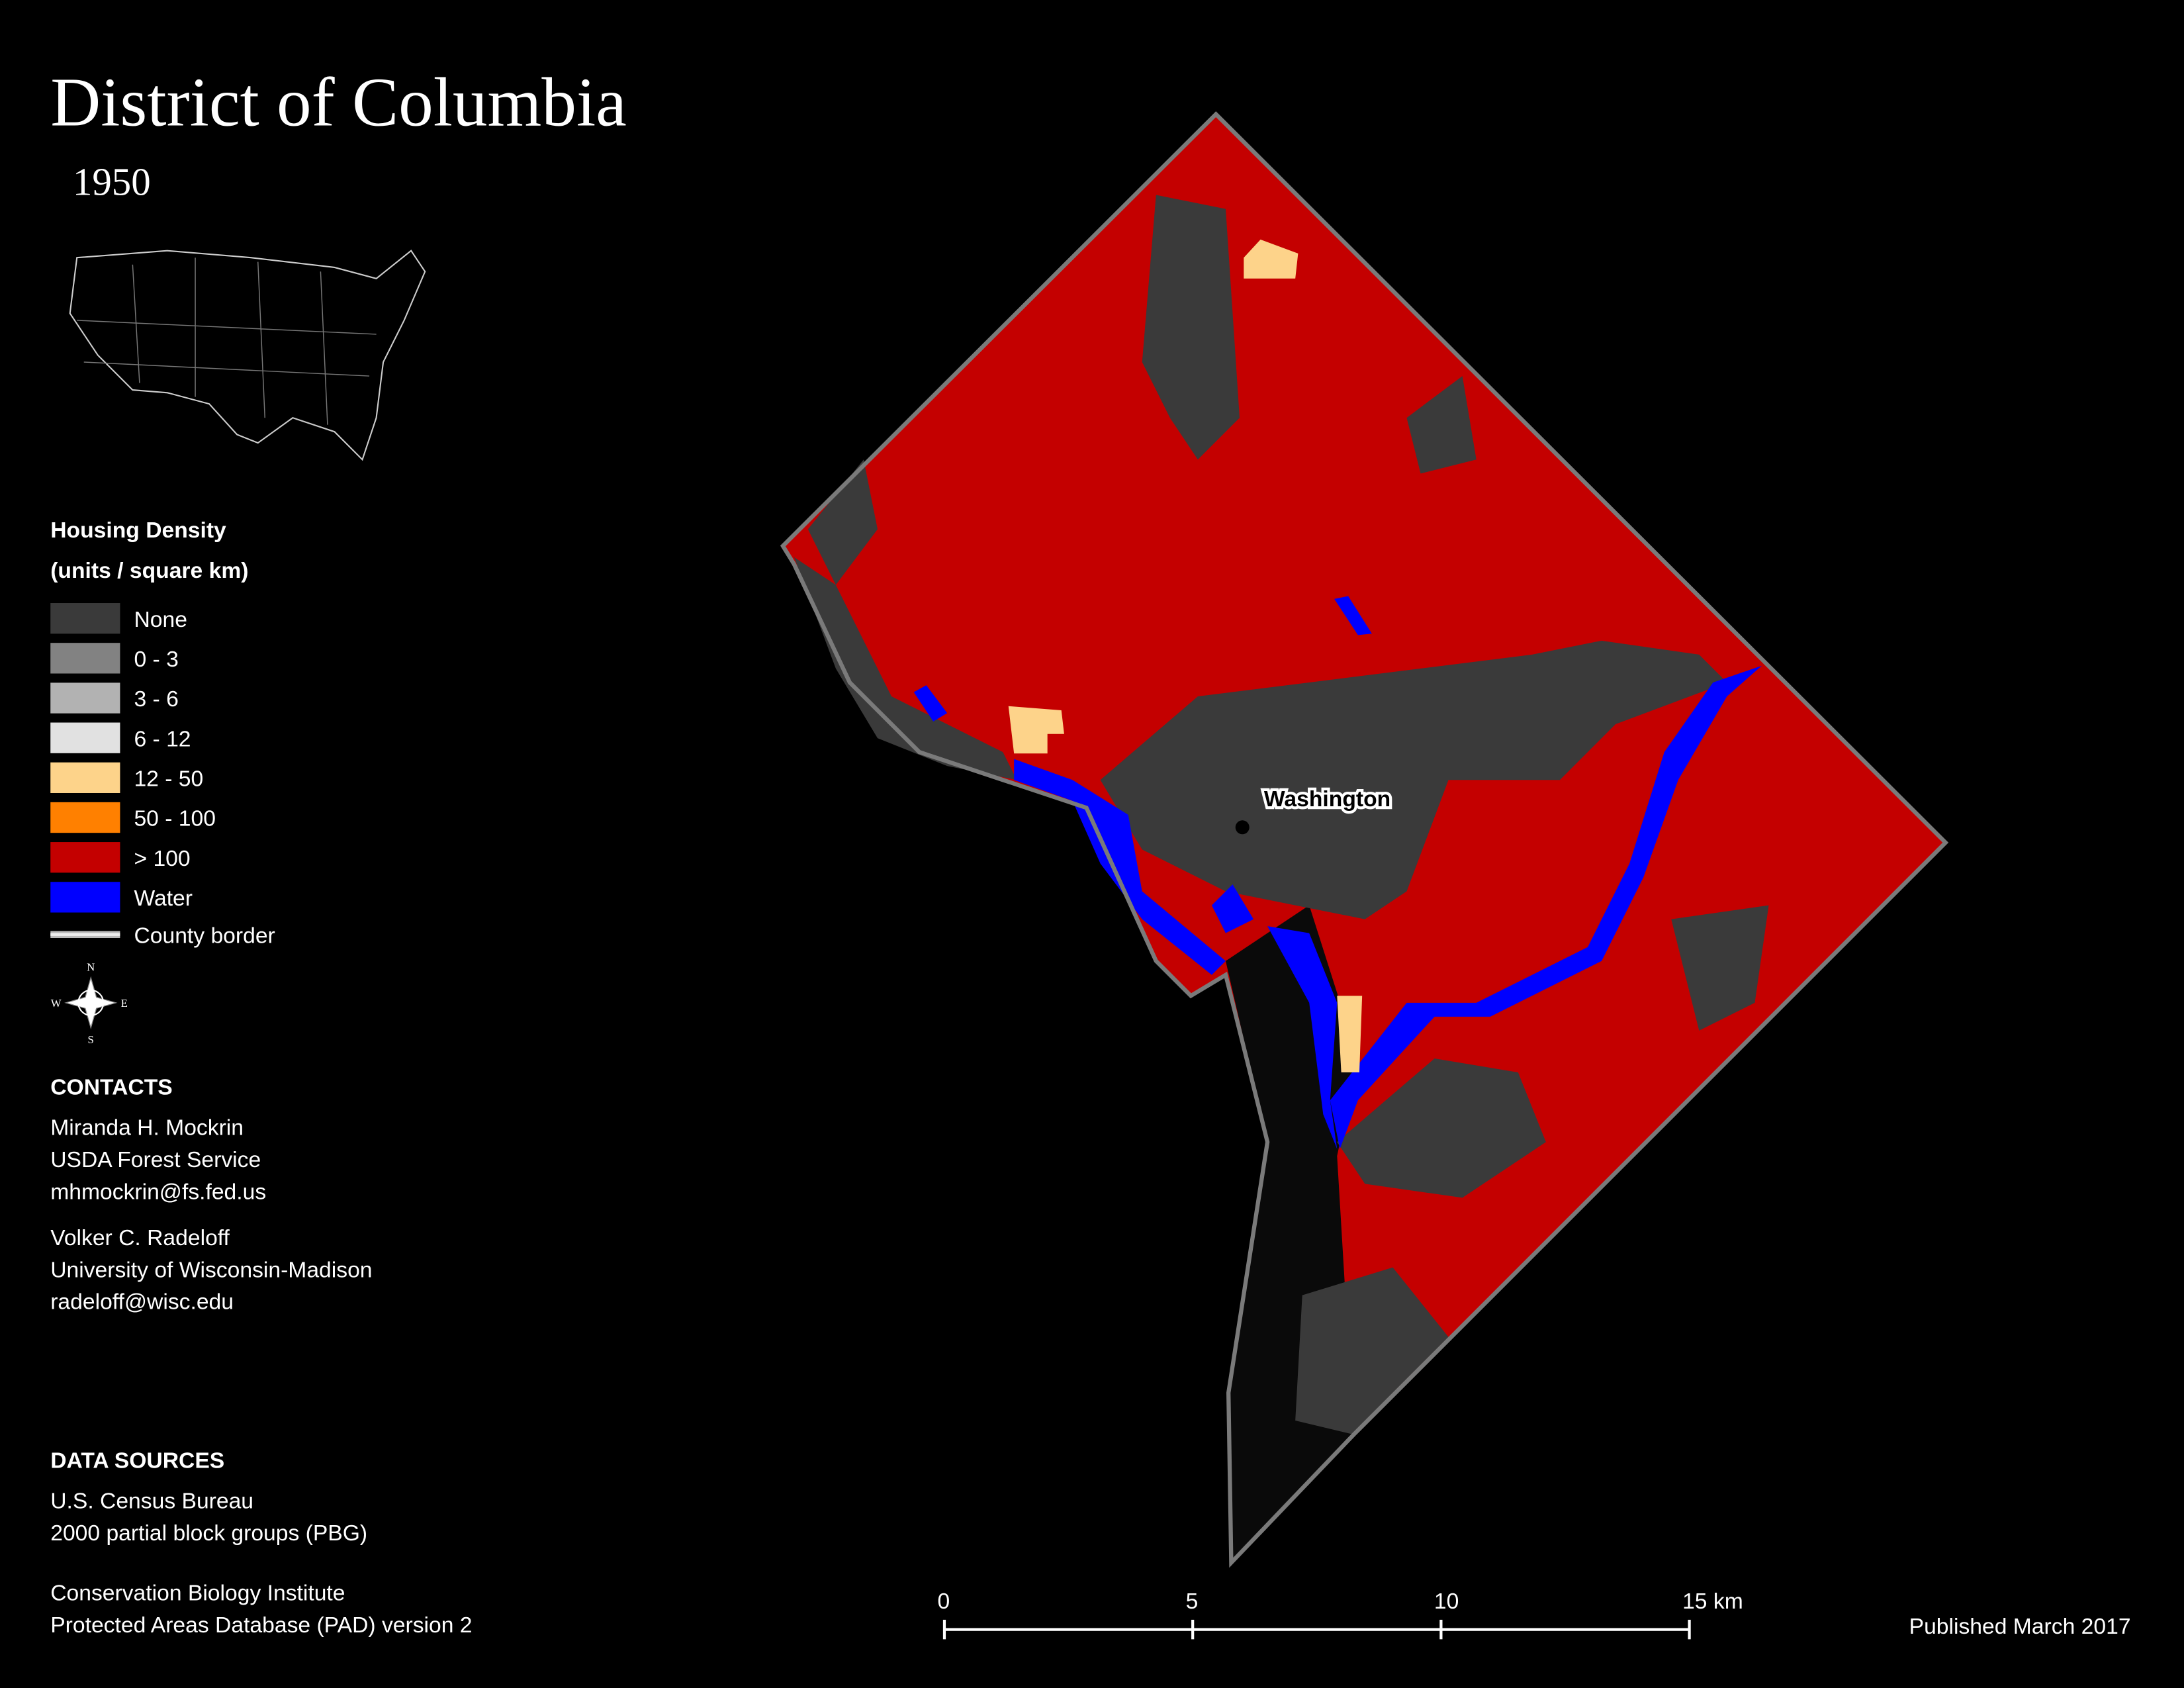  Describe the element at coordinates (943, 1601) in the screenshot. I see `scale-label: 0` at that location.